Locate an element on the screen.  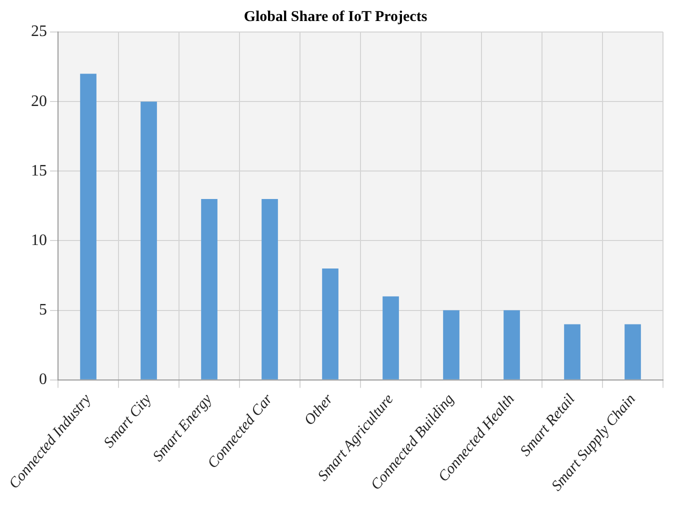
y-tick-label: 15 is located at coordinates (39, 171).